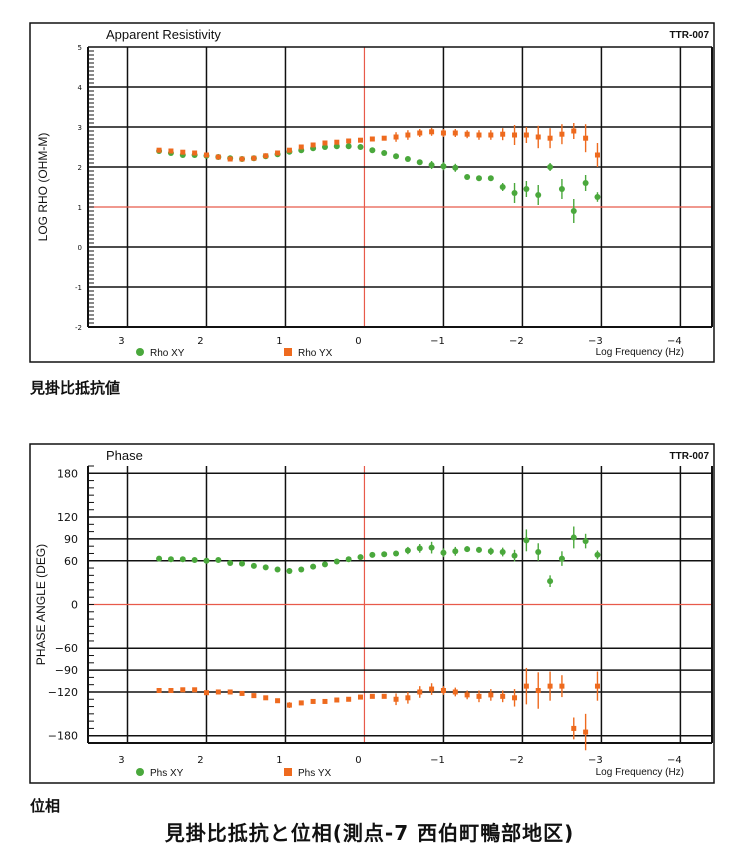  I want to click on legend-marker-square, so click(288, 772).